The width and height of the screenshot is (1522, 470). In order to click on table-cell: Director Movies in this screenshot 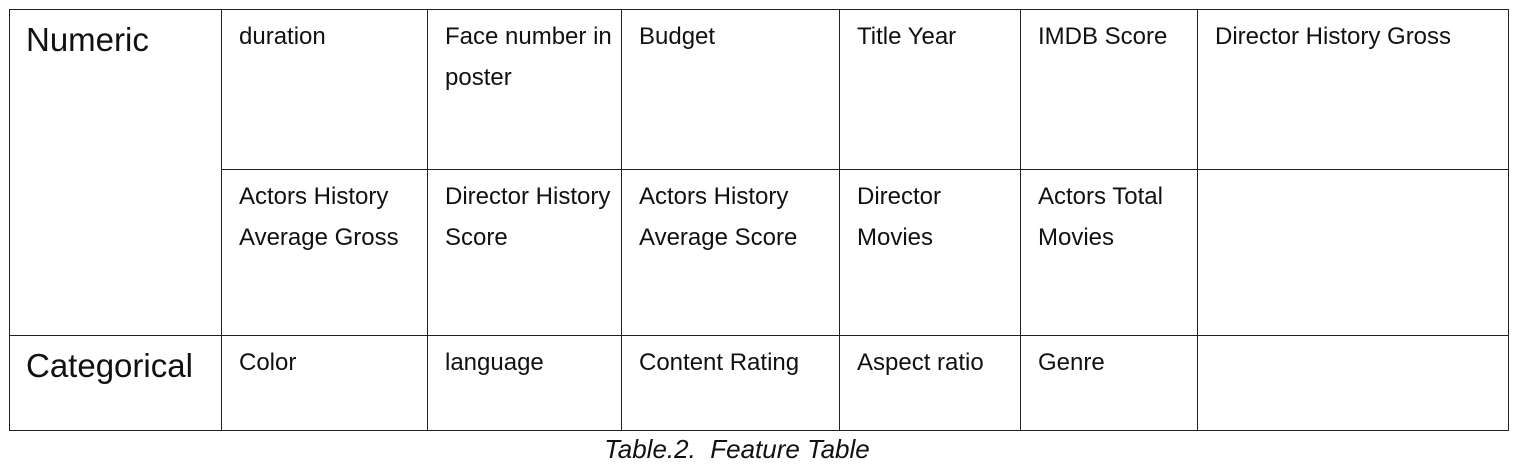, I will do `click(930, 252)`.